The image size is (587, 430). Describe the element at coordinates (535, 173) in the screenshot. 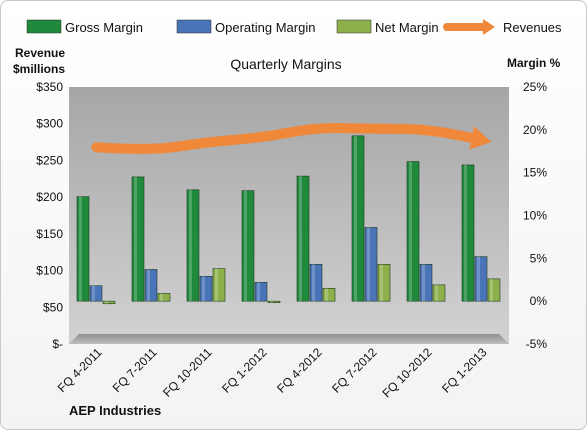

I see `y-right-tick-label: 15%` at that location.